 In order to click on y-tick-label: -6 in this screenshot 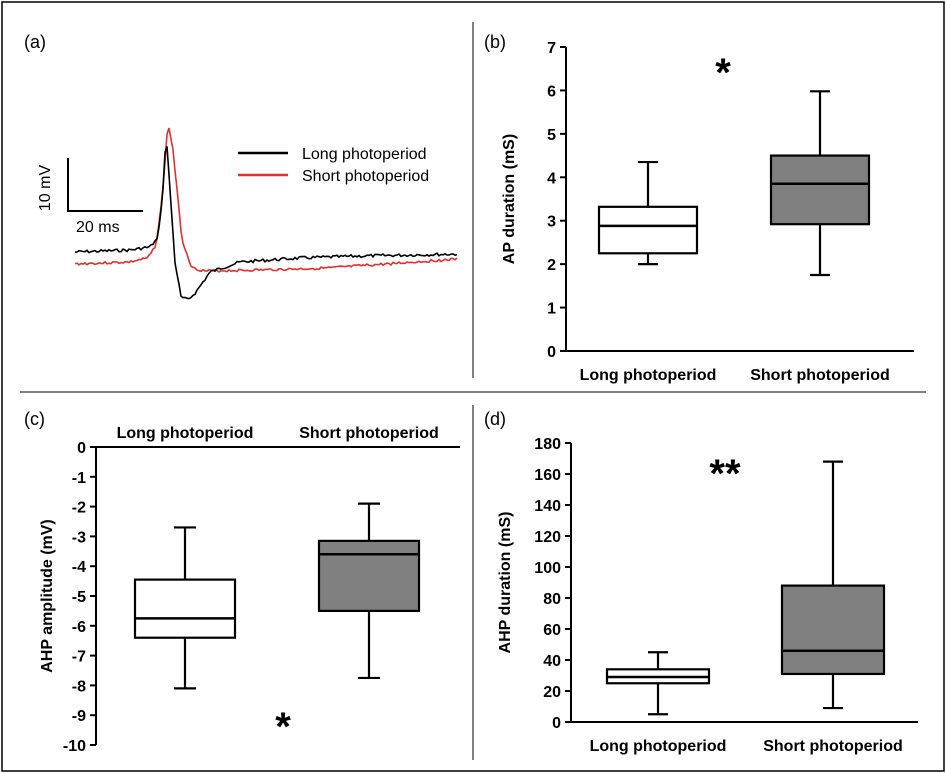, I will do `click(79, 627)`.